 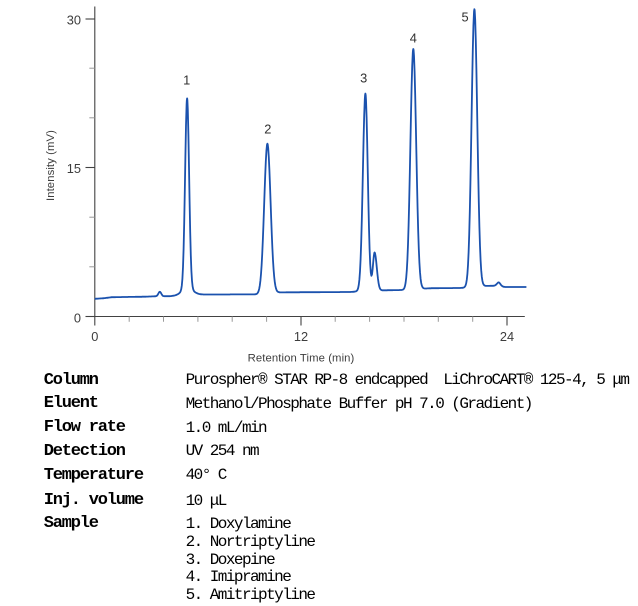 I want to click on svg-text: 30, so click(x=74, y=19).